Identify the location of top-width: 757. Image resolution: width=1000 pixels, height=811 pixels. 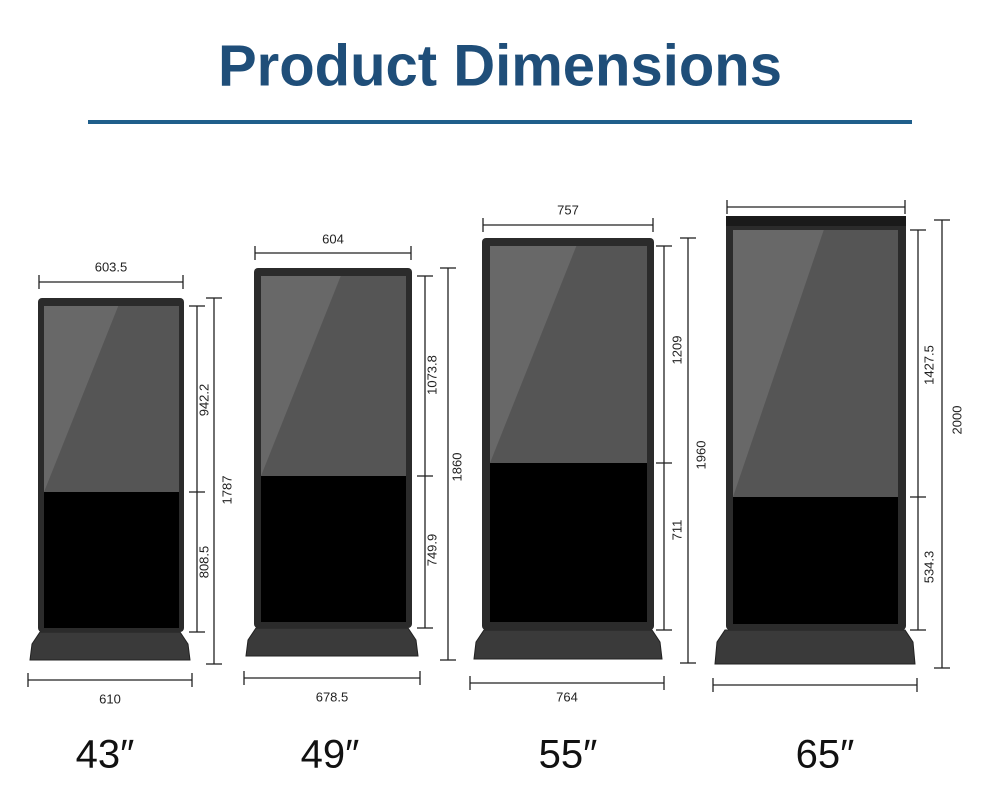
(568, 209).